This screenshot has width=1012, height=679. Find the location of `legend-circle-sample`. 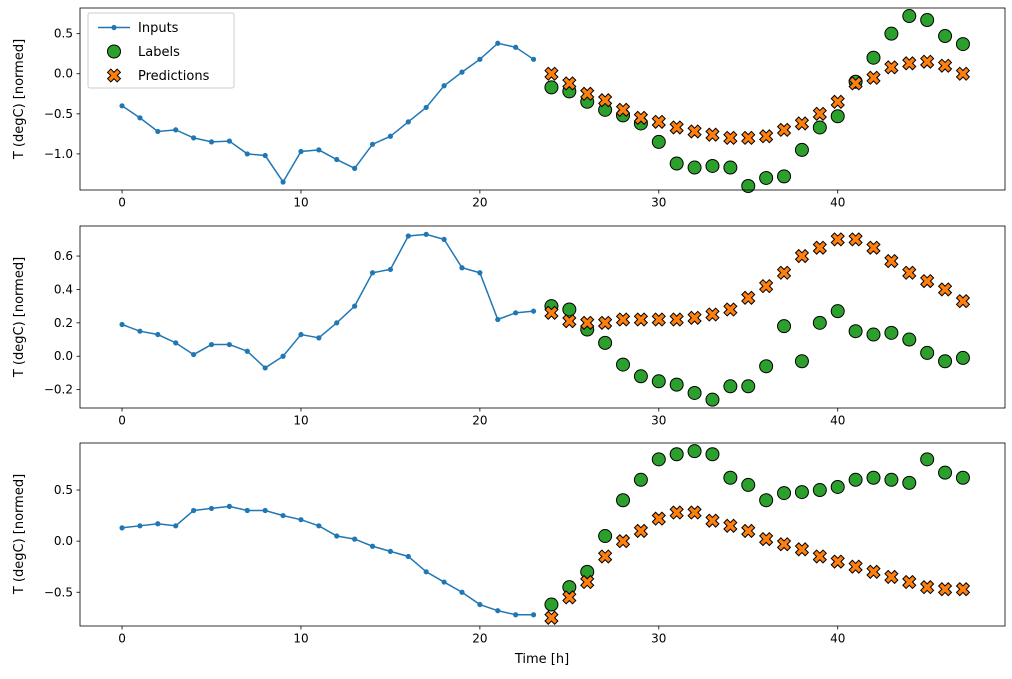

legend-circle-sample is located at coordinates (114, 51).